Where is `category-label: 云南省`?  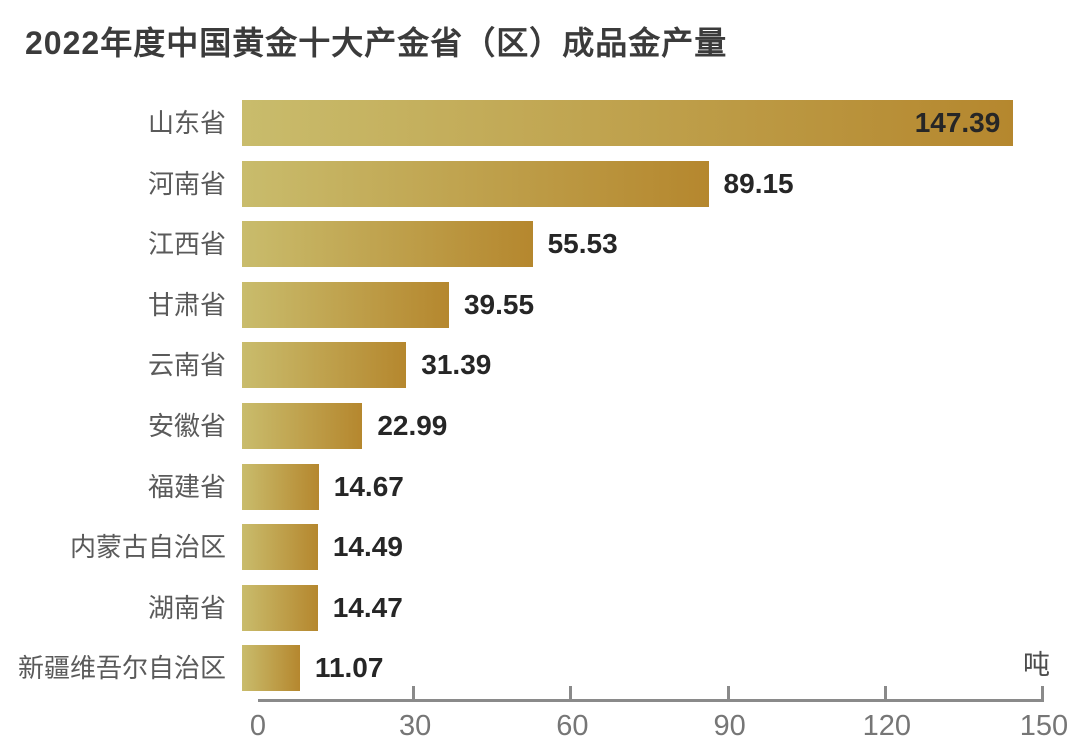
category-label: 云南省 is located at coordinates (186, 365).